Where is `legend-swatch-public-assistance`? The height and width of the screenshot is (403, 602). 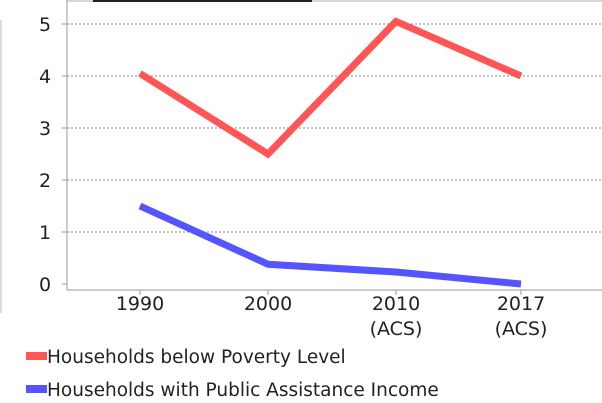
legend-swatch-public-assistance is located at coordinates (36, 389).